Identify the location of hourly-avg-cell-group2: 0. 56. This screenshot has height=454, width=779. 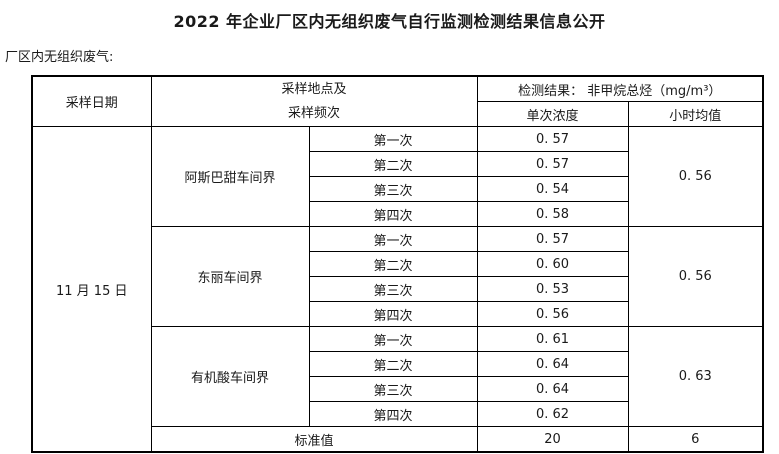
(695, 276).